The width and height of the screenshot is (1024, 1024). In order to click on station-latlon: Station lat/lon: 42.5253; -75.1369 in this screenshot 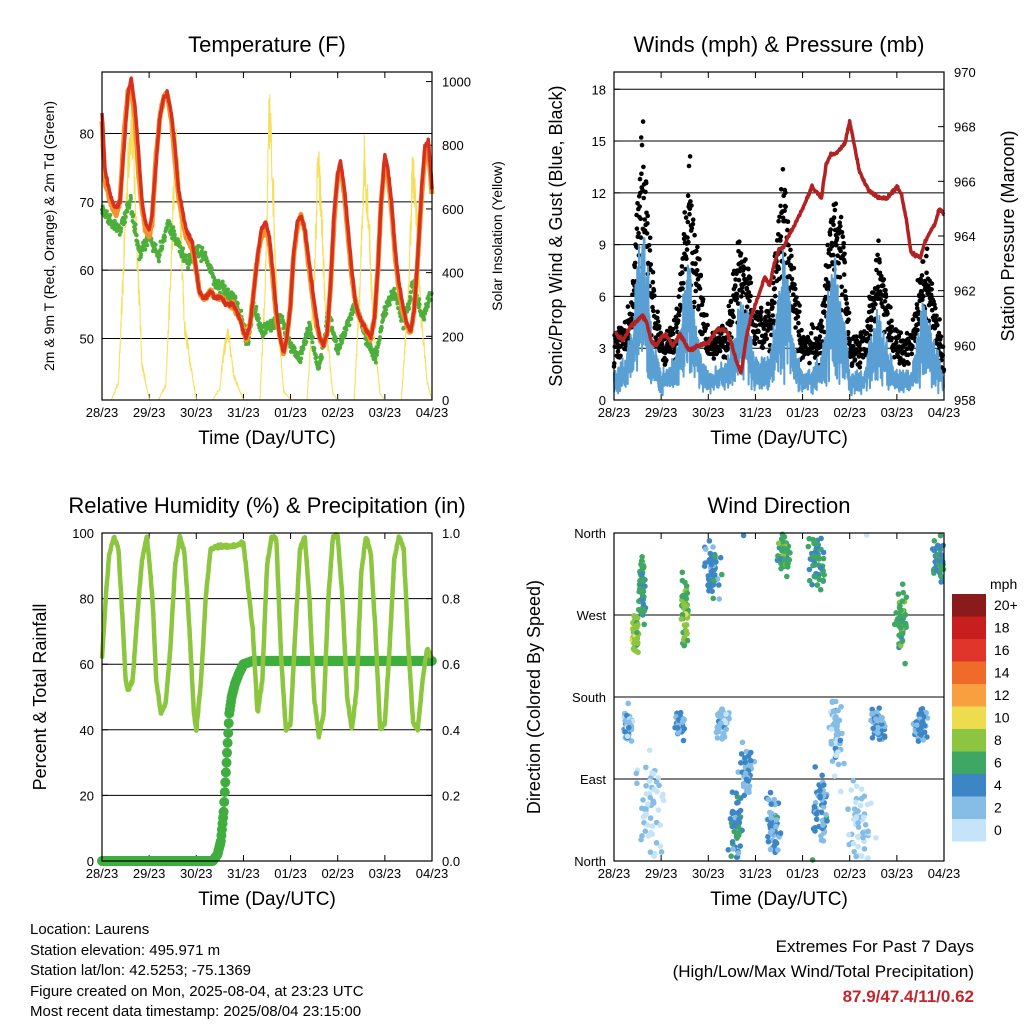, I will do `click(141, 970)`.